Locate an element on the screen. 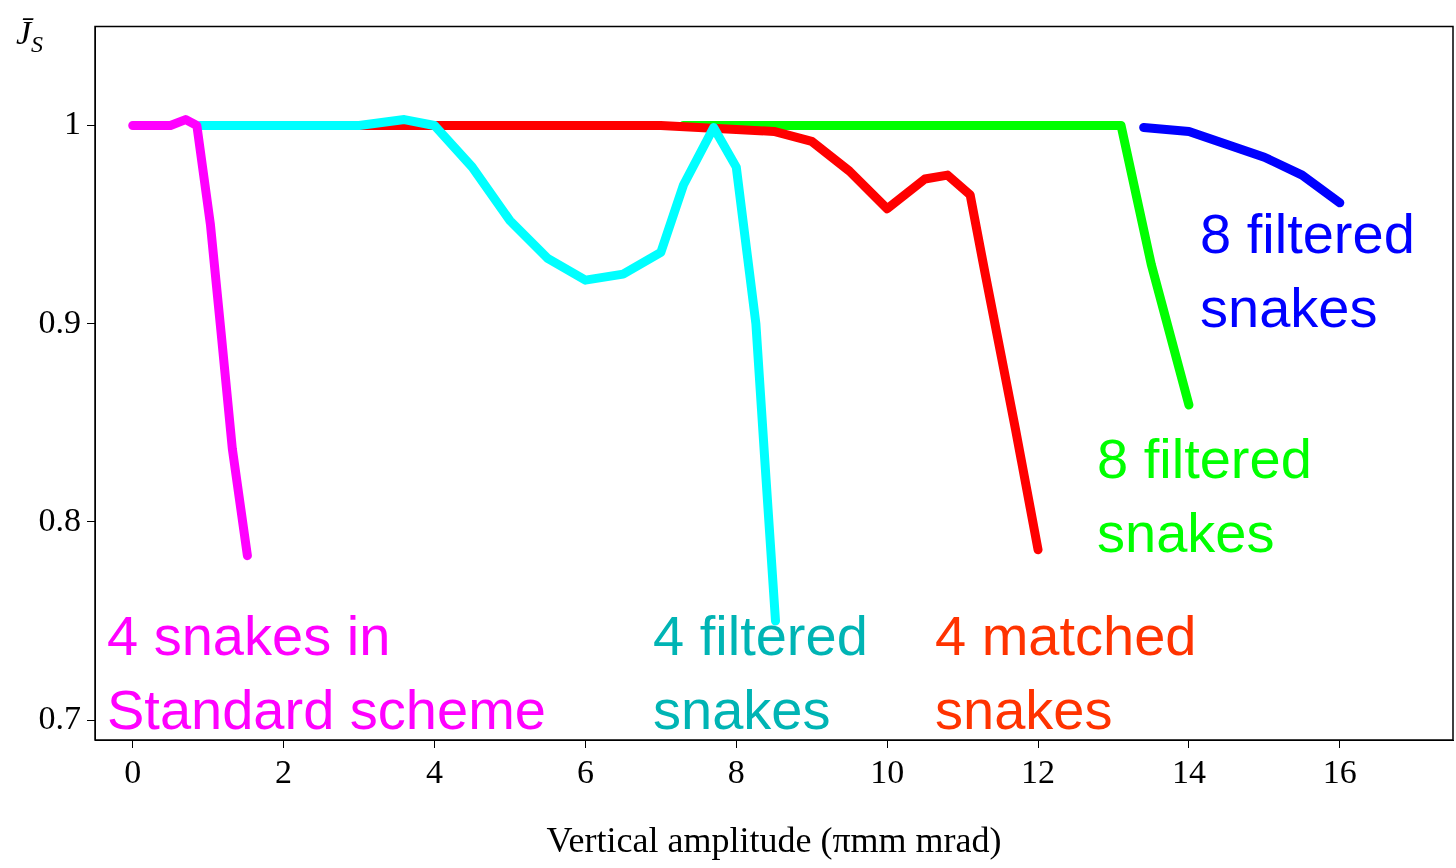  x-tick-label: 8 is located at coordinates (736, 772).